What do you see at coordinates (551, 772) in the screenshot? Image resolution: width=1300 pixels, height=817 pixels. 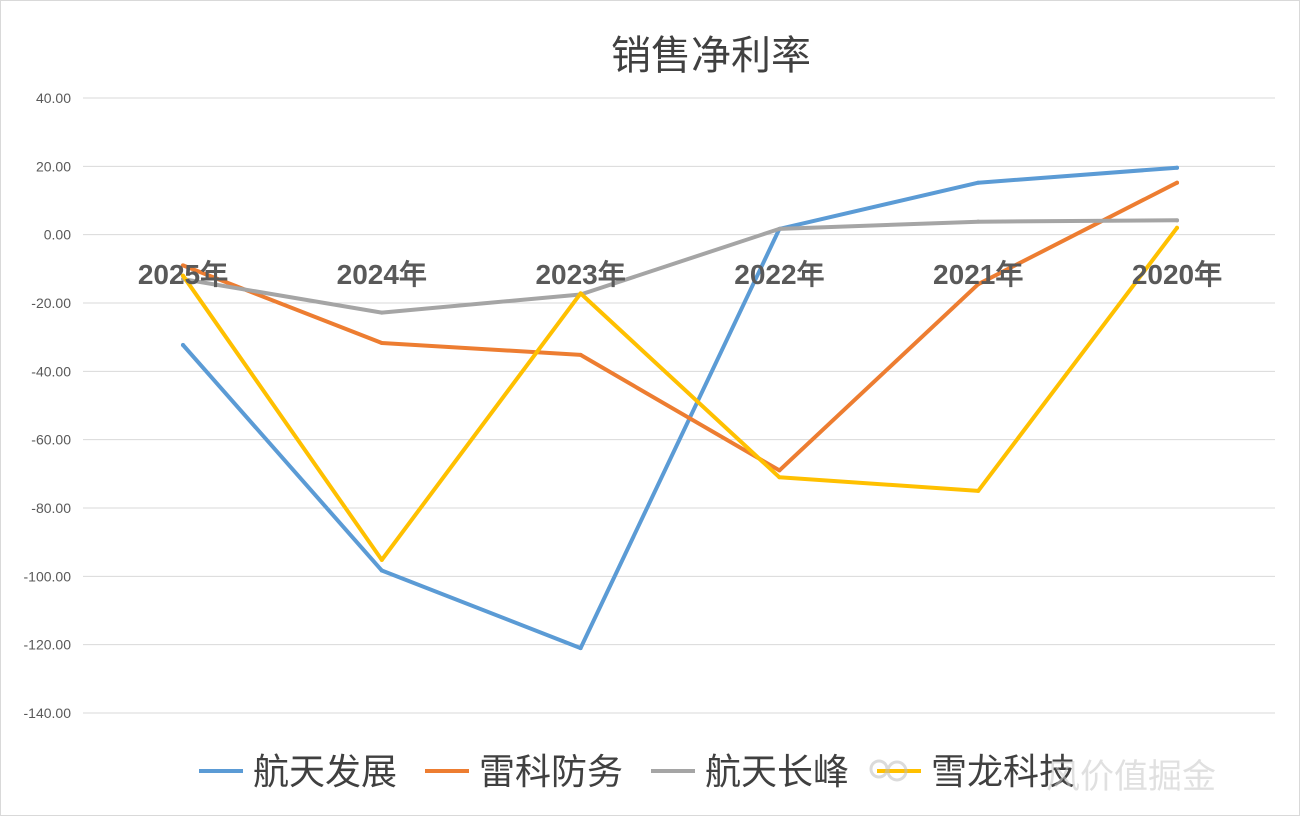 I see `legend-label: 雷科防务` at bounding box center [551, 772].